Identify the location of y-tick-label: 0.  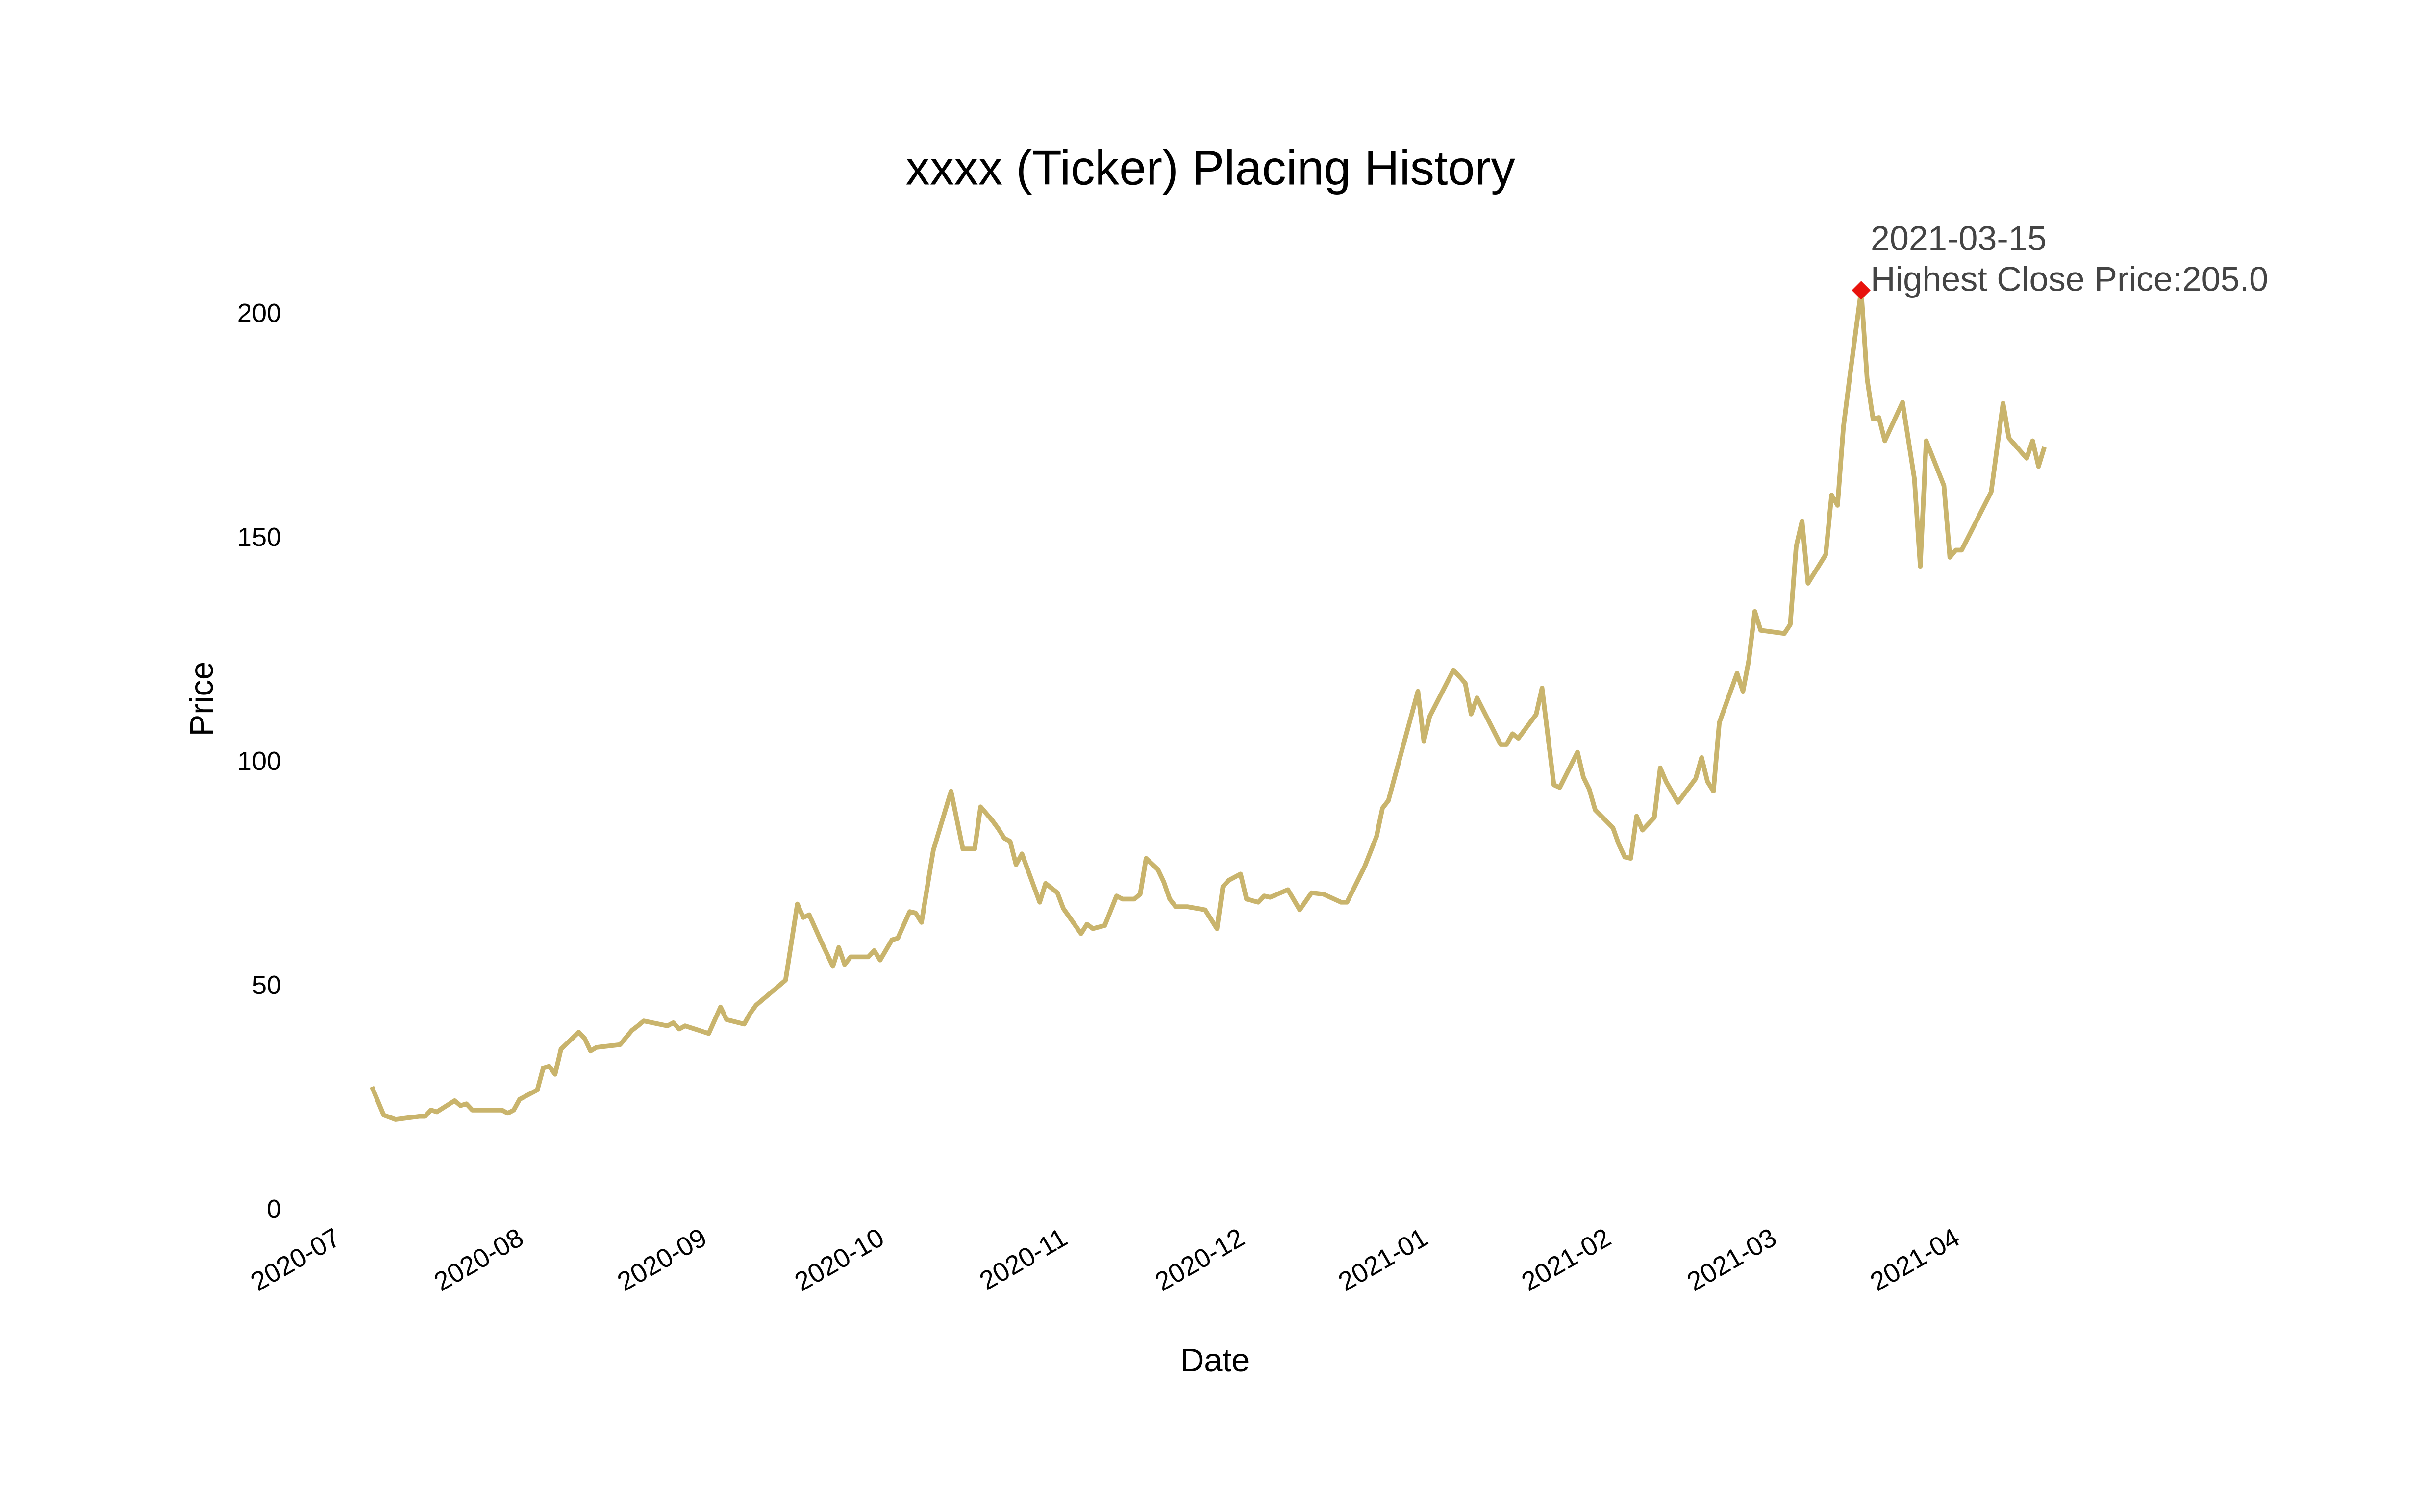
(274, 1209).